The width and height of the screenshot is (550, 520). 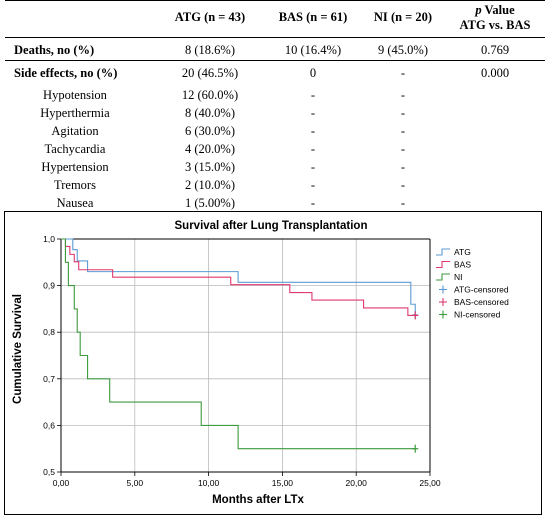 I want to click on header-p-symbol: p, so click(x=478, y=10).